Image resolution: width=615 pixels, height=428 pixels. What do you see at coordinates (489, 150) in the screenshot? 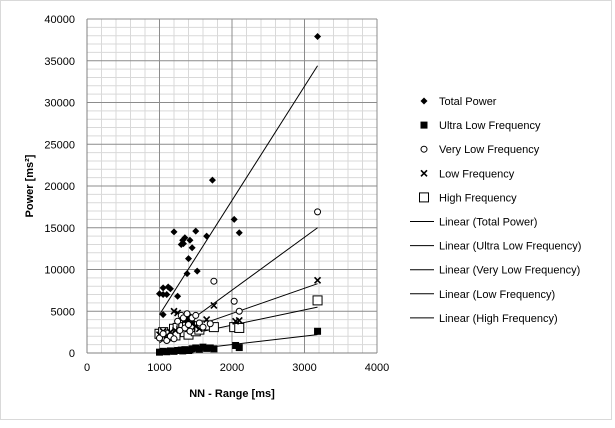
I see `legend-label: Very Low Frequency` at bounding box center [489, 150].